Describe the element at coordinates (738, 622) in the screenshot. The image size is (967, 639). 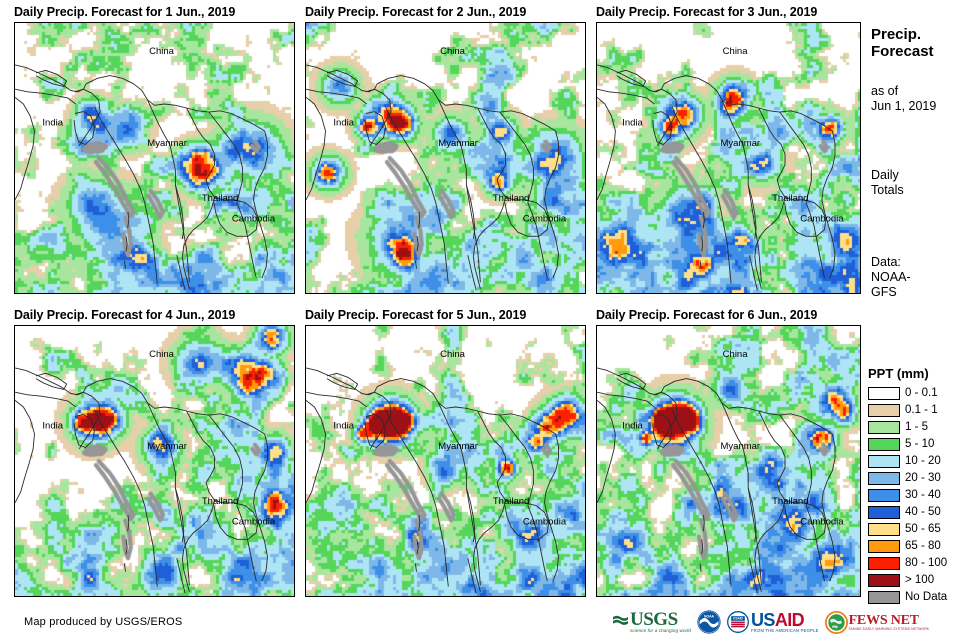
I see `usaid-seal-icon: USAID` at that location.